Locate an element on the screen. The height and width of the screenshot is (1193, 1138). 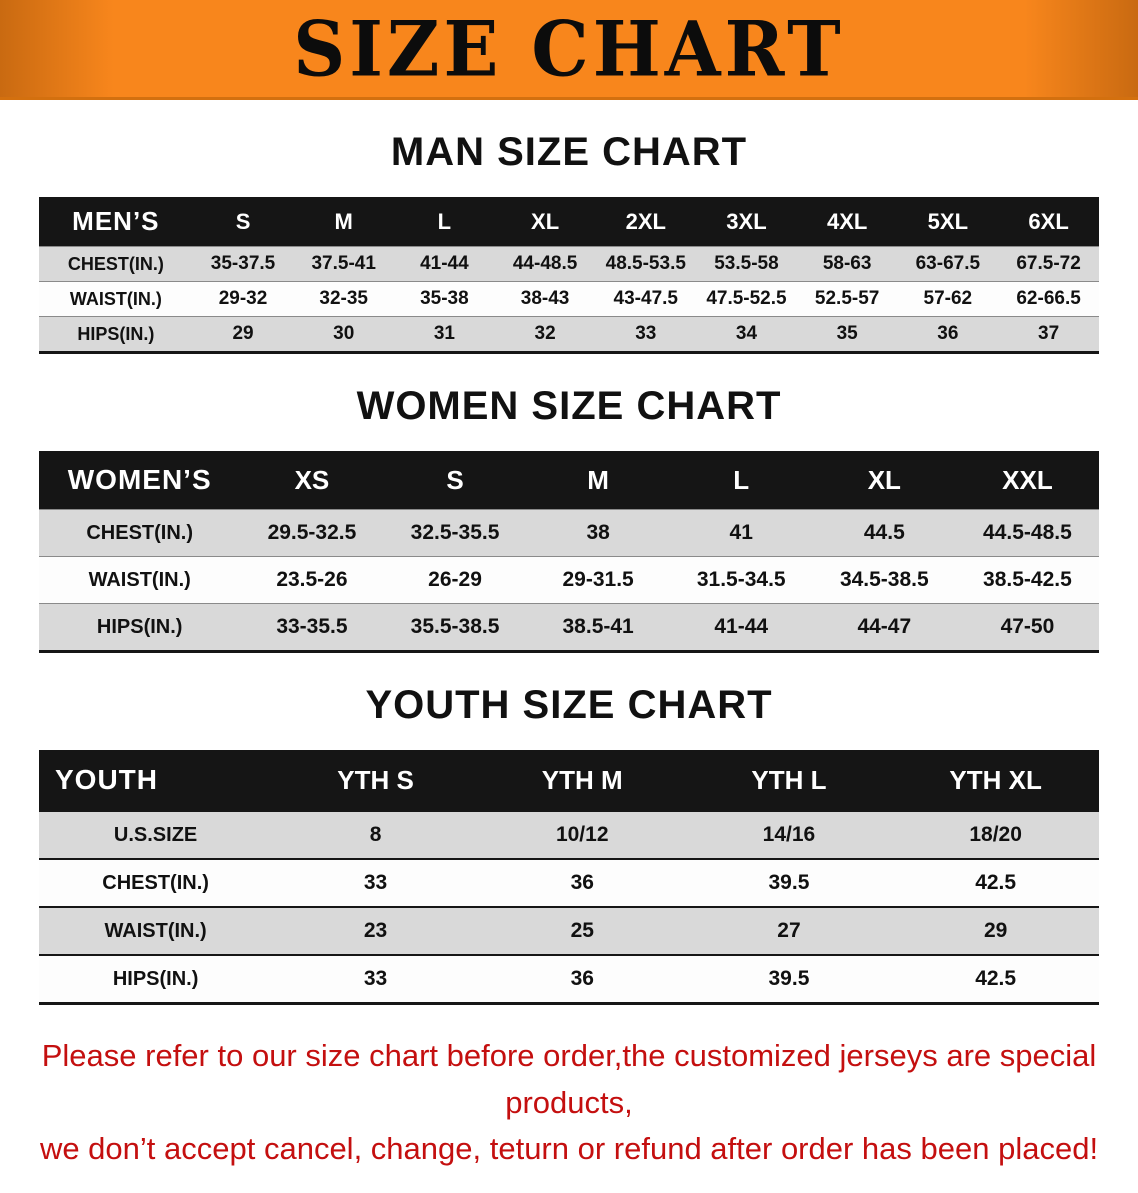
page-title: SIZE CHART is located at coordinates (569, 48).